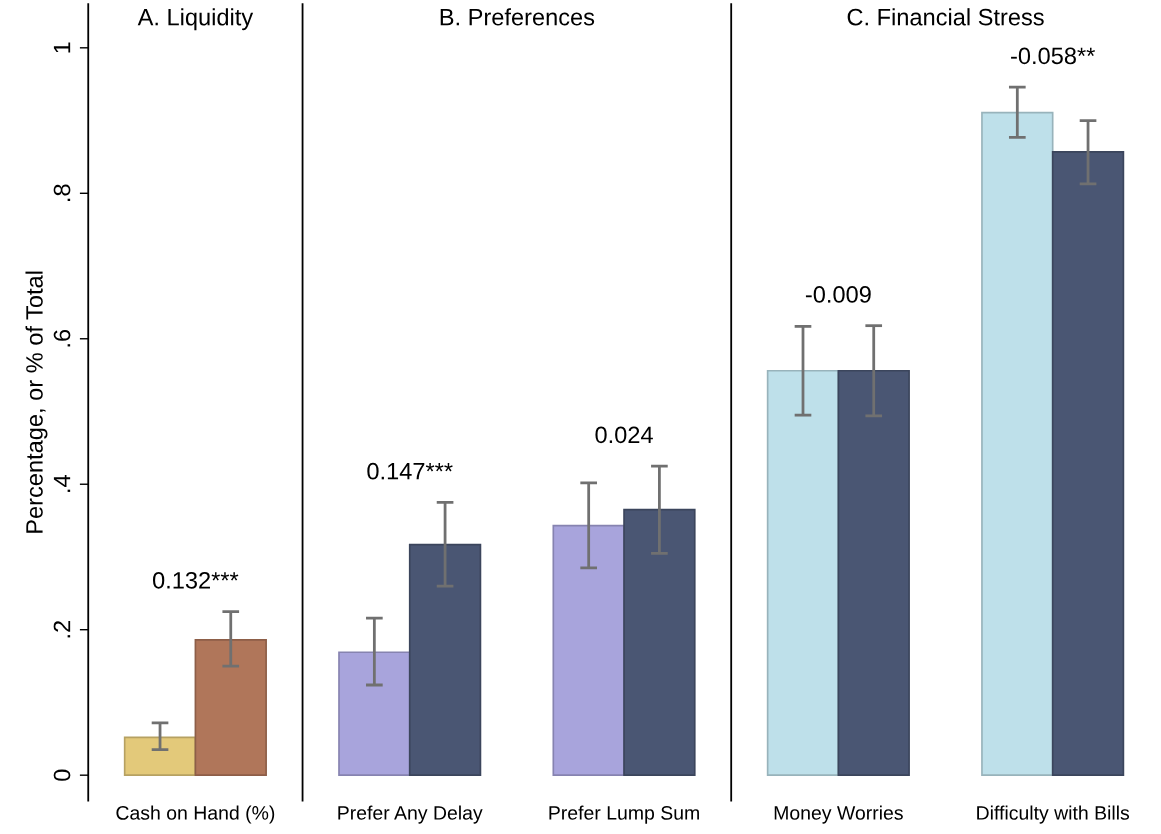  What do you see at coordinates (195, 814) in the screenshot?
I see `x-tick-label: Cash on Hand (%)` at bounding box center [195, 814].